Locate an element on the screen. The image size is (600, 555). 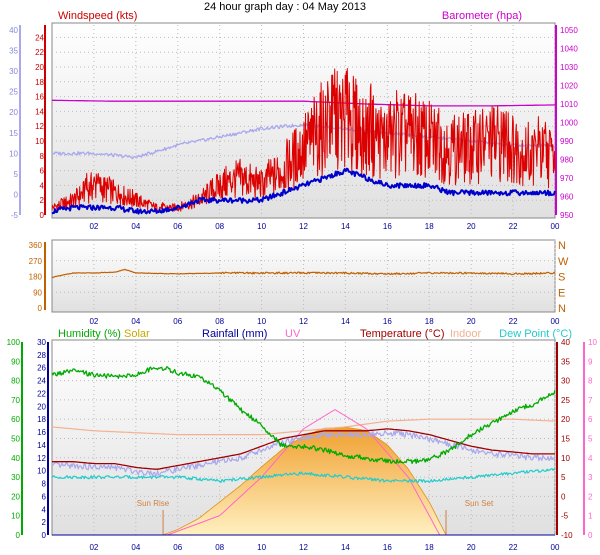
humidity-tick-label: 60 is located at coordinates (15, 419).